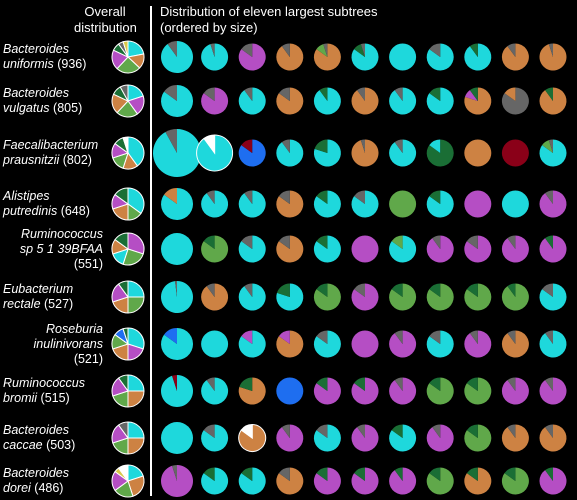 This screenshot has height=500, width=577. What do you see at coordinates (53, 297) in the screenshot?
I see `species-label: Eubacterium rectale (527)` at bounding box center [53, 297].